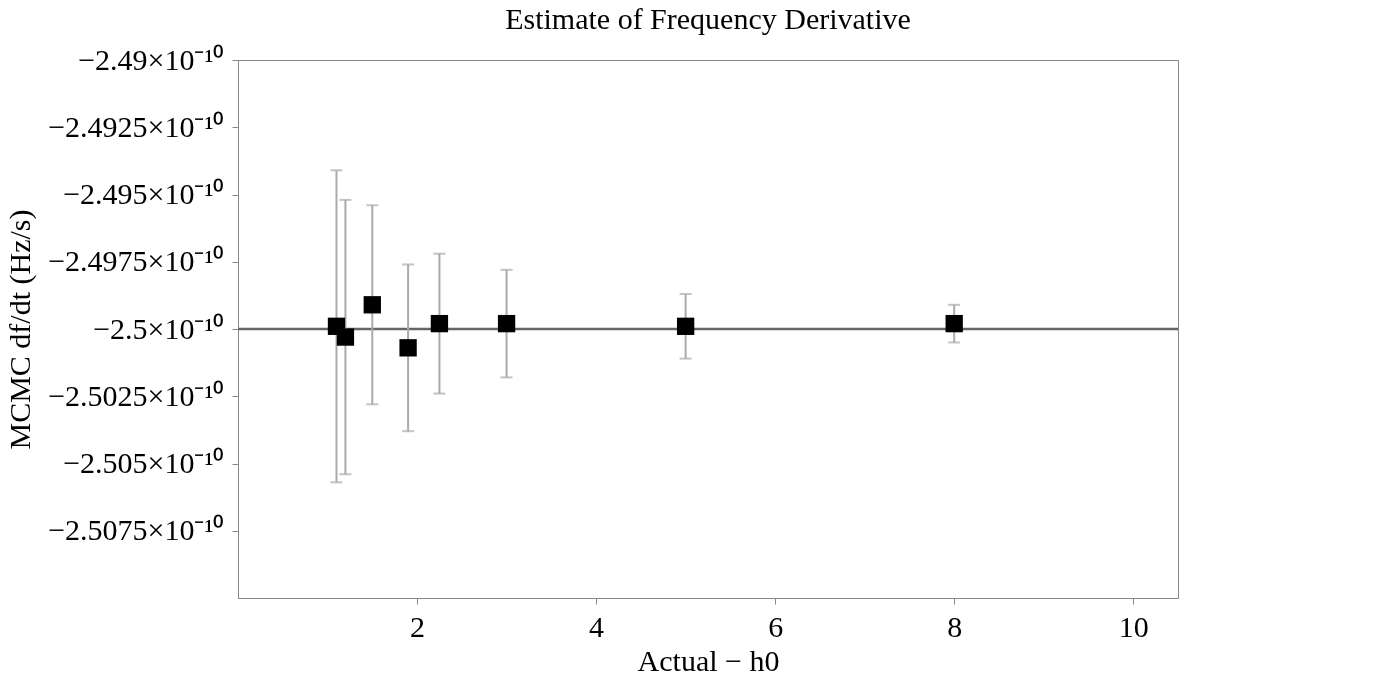 Image resolution: width=1382 pixels, height=696 pixels. I want to click on y-tick-label: −2.49×10⁻¹⁰, so click(151, 59).